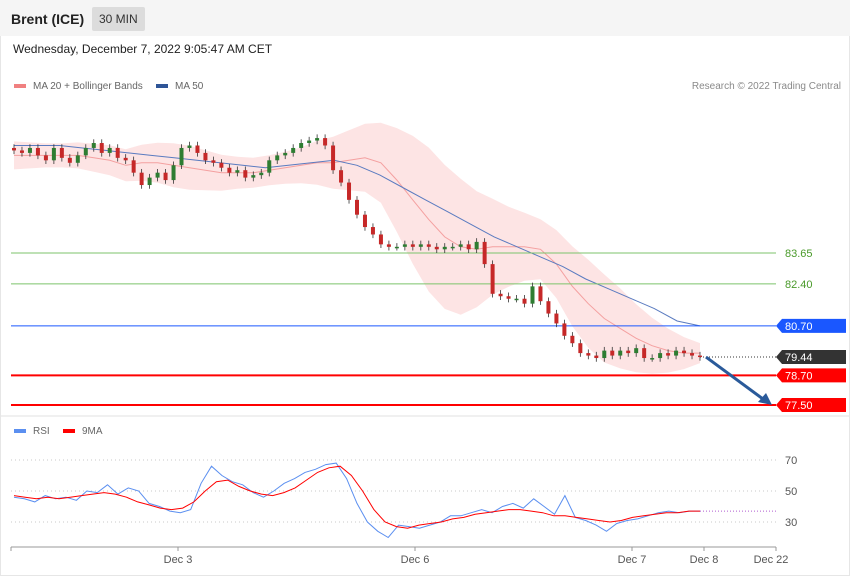 The height and width of the screenshot is (576, 850). I want to click on level-label-78.70: 78.70, so click(799, 376).